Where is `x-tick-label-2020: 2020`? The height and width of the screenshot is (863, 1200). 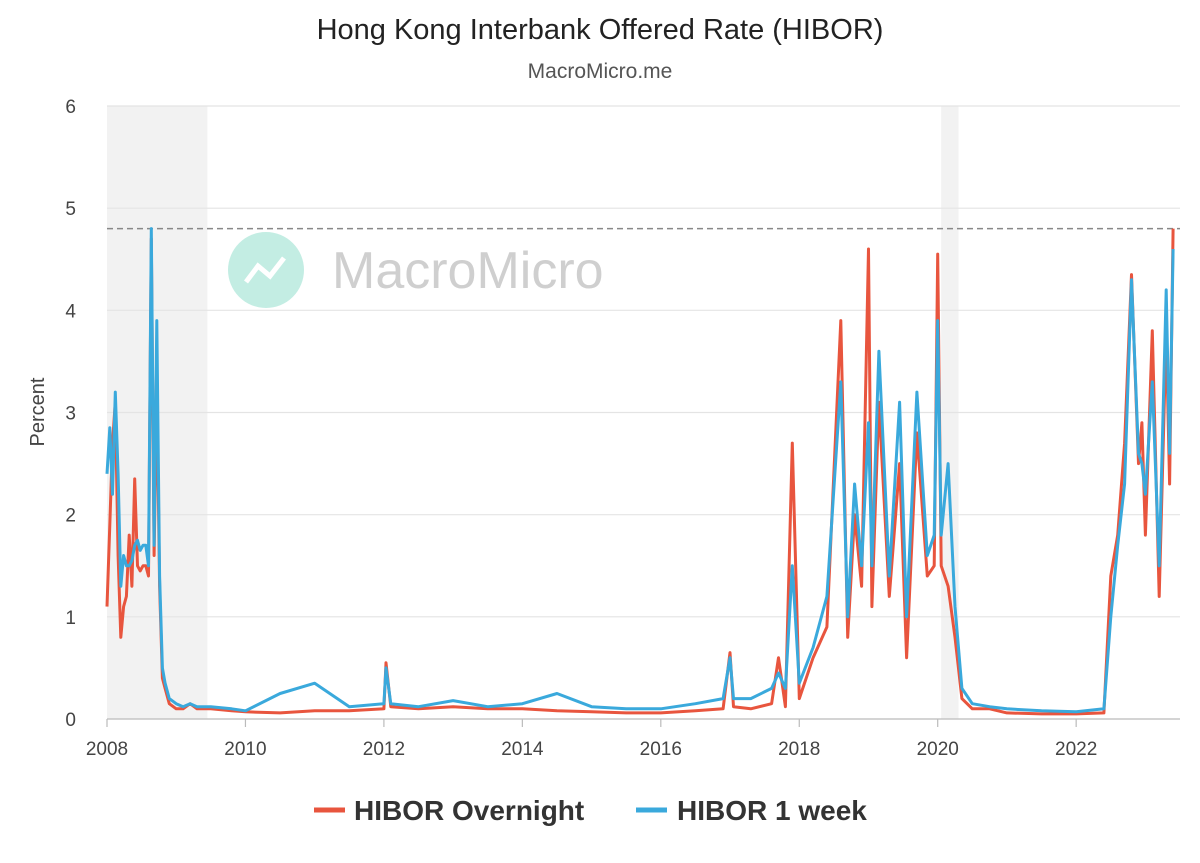
x-tick-label-2020: 2020 is located at coordinates (938, 749).